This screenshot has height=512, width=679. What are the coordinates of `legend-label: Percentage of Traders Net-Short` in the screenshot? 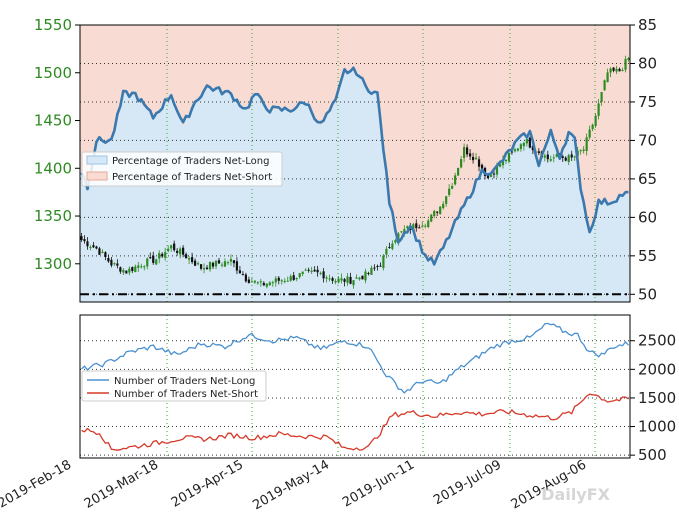 It's located at (192, 177).